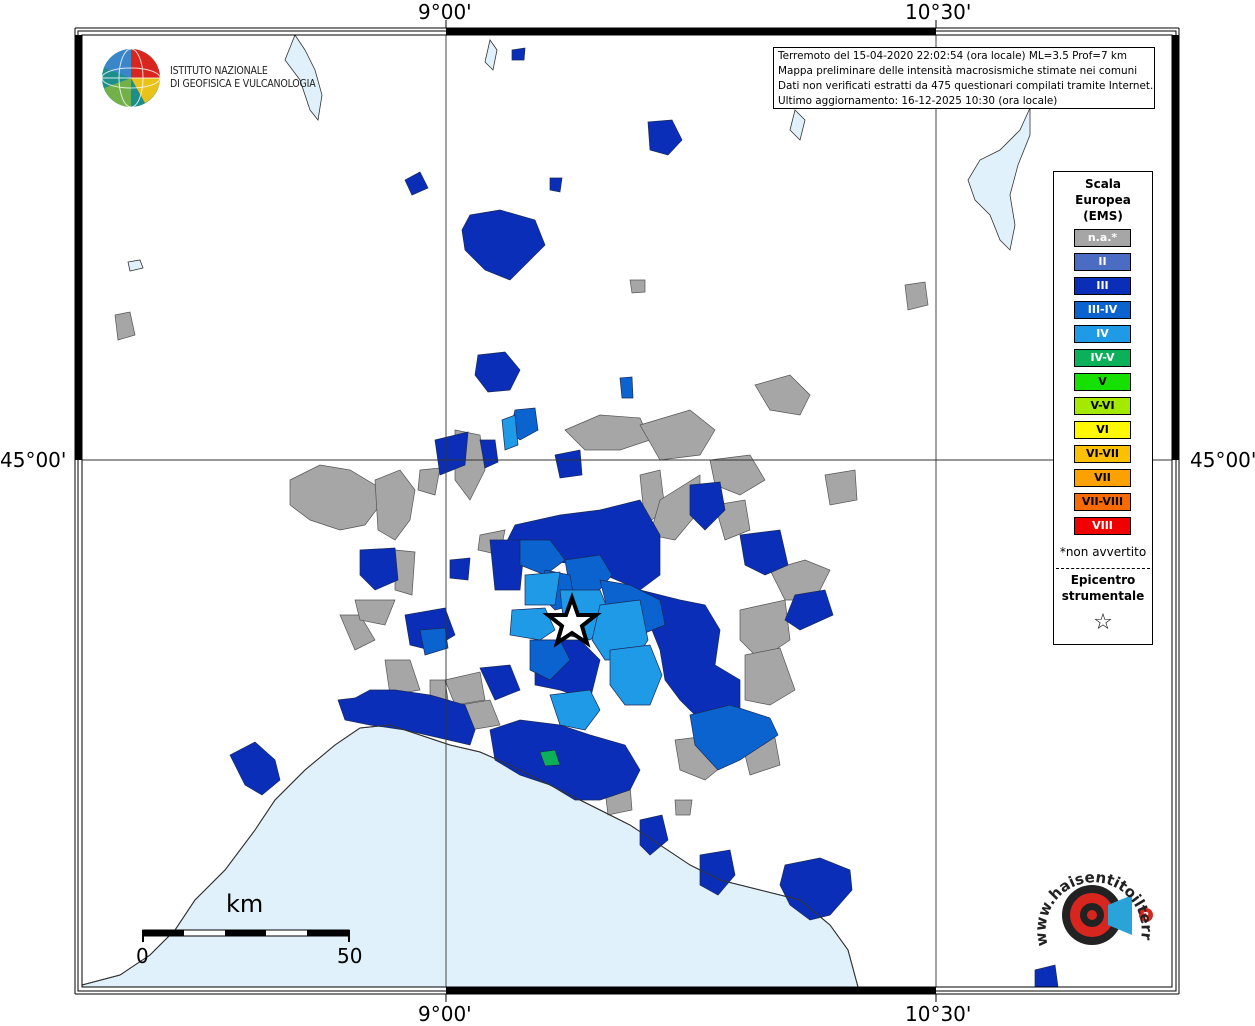 Image resolution: width=1255 pixels, height=1026 pixels. Describe the element at coordinates (1102, 310) in the screenshot. I see `legend-item: III-IV` at that location.